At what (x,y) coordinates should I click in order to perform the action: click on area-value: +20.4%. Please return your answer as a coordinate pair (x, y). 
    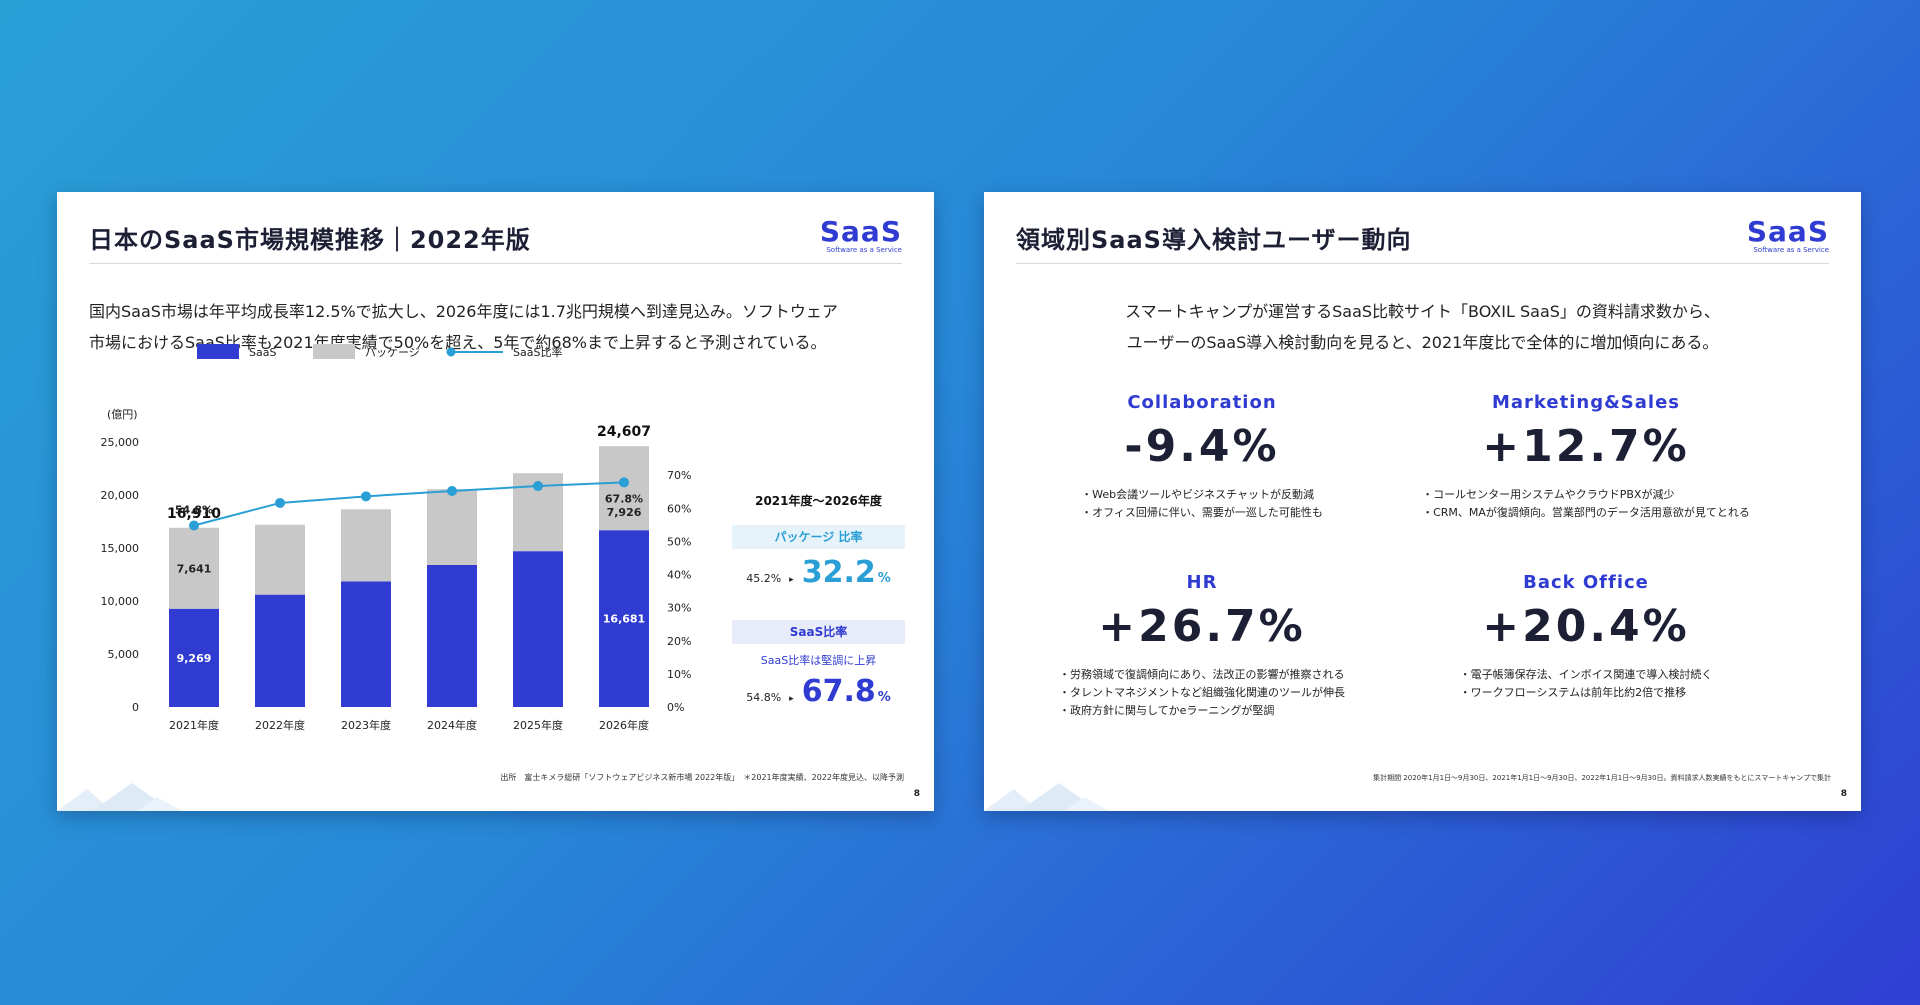
    Looking at the image, I should click on (1586, 626).